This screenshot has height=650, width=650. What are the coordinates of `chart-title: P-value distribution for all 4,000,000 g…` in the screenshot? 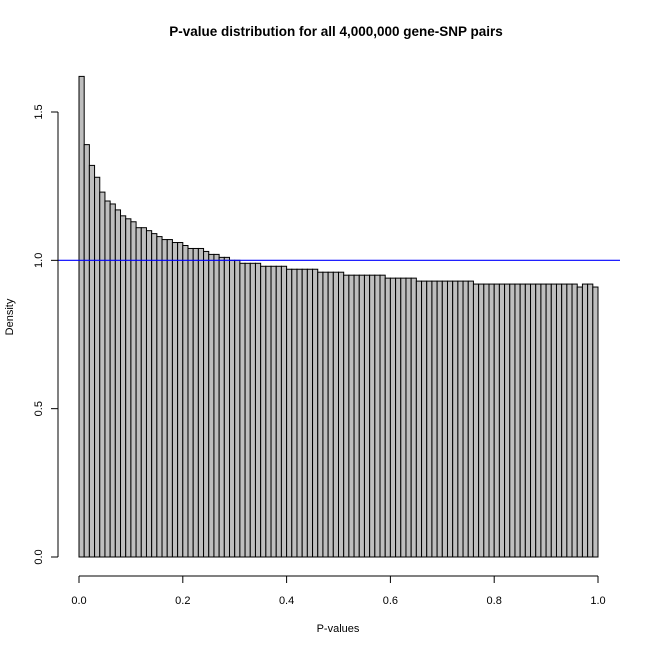 It's located at (336, 31).